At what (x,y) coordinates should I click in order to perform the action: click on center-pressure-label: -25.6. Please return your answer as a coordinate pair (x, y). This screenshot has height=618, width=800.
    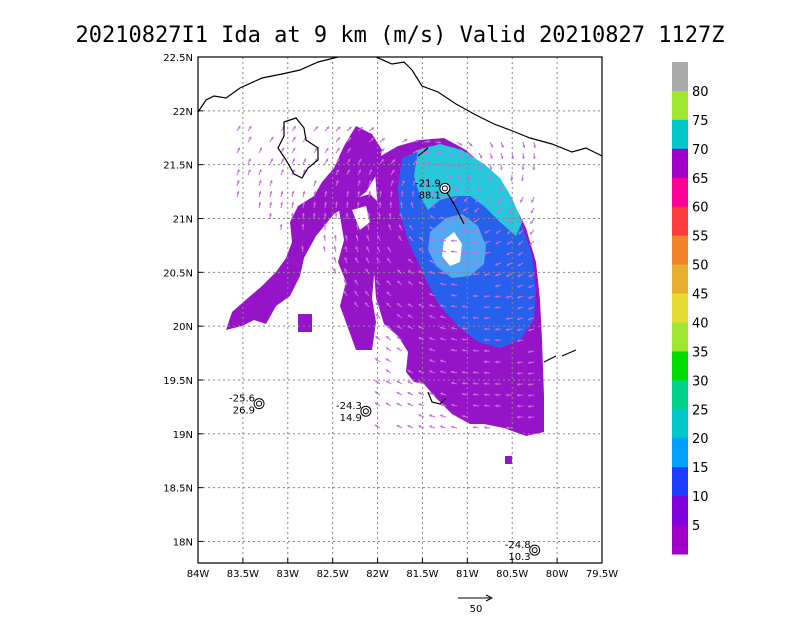
    Looking at the image, I should click on (242, 399).